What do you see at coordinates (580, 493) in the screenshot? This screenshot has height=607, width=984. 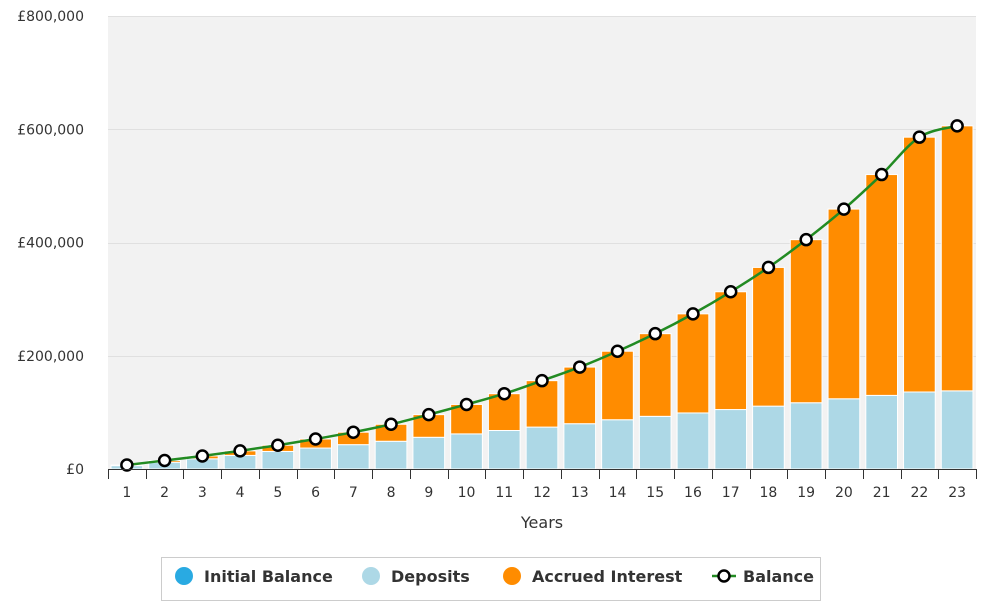 I see `x-tick-label: 13` at bounding box center [580, 493].